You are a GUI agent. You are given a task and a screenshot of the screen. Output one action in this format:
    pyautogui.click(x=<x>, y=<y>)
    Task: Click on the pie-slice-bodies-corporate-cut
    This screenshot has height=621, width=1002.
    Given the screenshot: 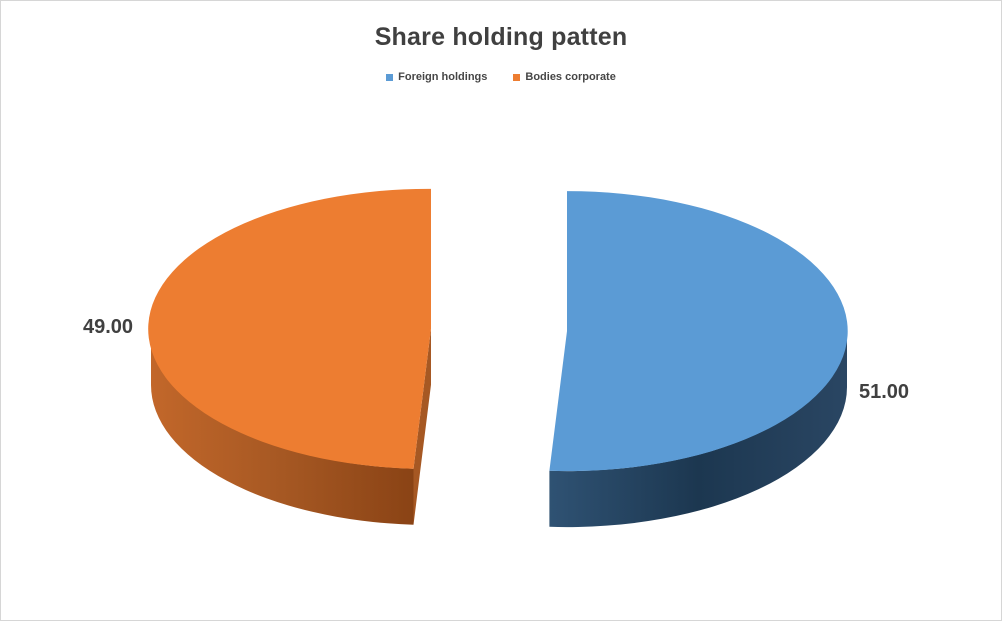 What is the action you would take?
    pyautogui.click(x=422, y=426)
    